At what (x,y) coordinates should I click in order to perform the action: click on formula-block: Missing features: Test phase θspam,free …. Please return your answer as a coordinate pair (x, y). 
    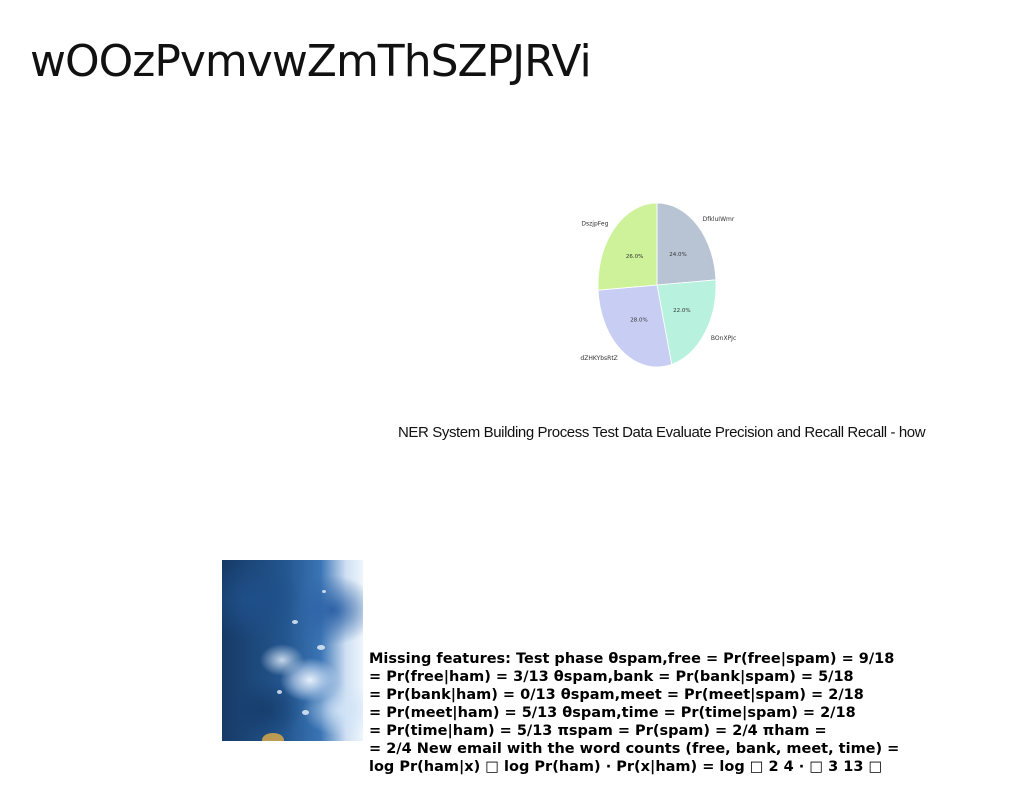
    Looking at the image, I should click on (634, 713).